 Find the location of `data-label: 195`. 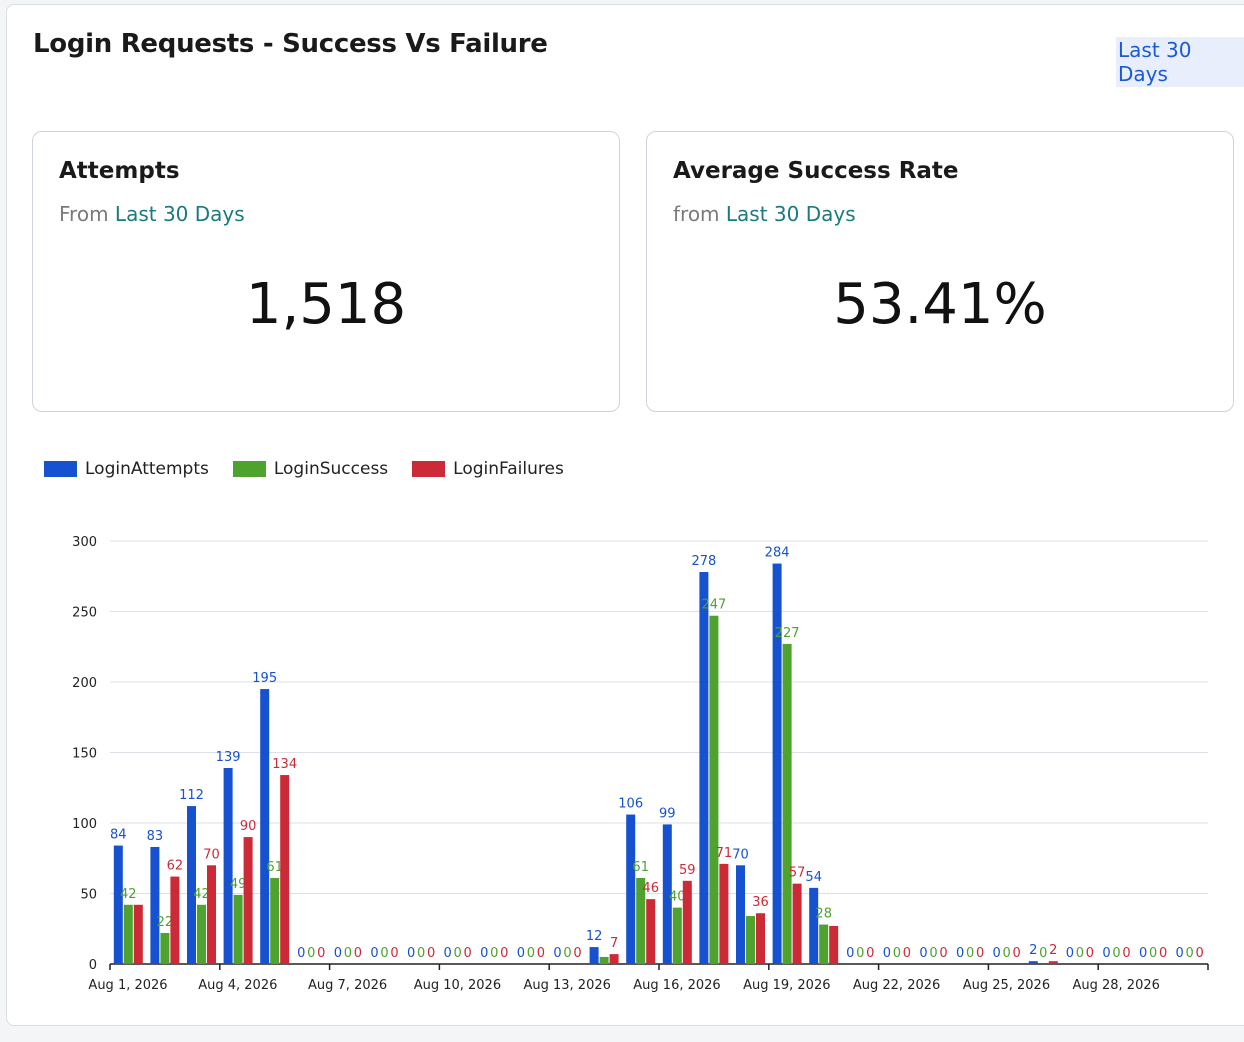

data-label: 195 is located at coordinates (264, 678).